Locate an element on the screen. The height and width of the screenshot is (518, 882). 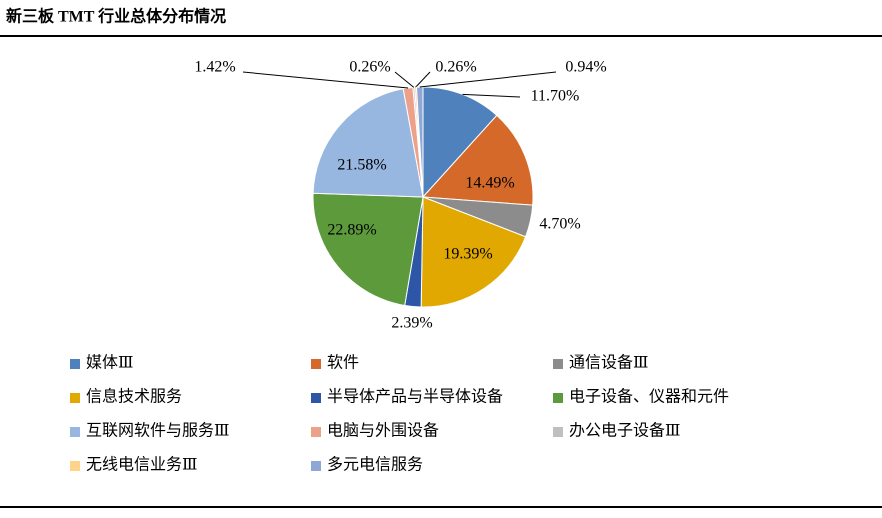
legend-label: 软件 is located at coordinates (343, 363).